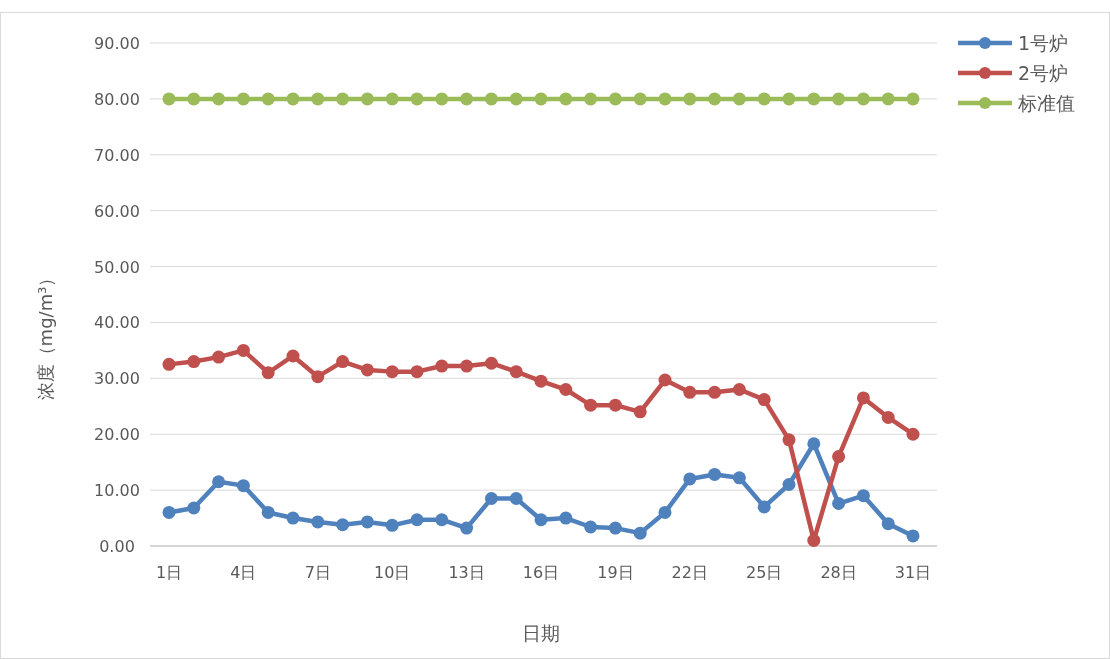 The width and height of the screenshot is (1110, 659). I want to click on y-tick-label: 20.00, so click(117, 435).